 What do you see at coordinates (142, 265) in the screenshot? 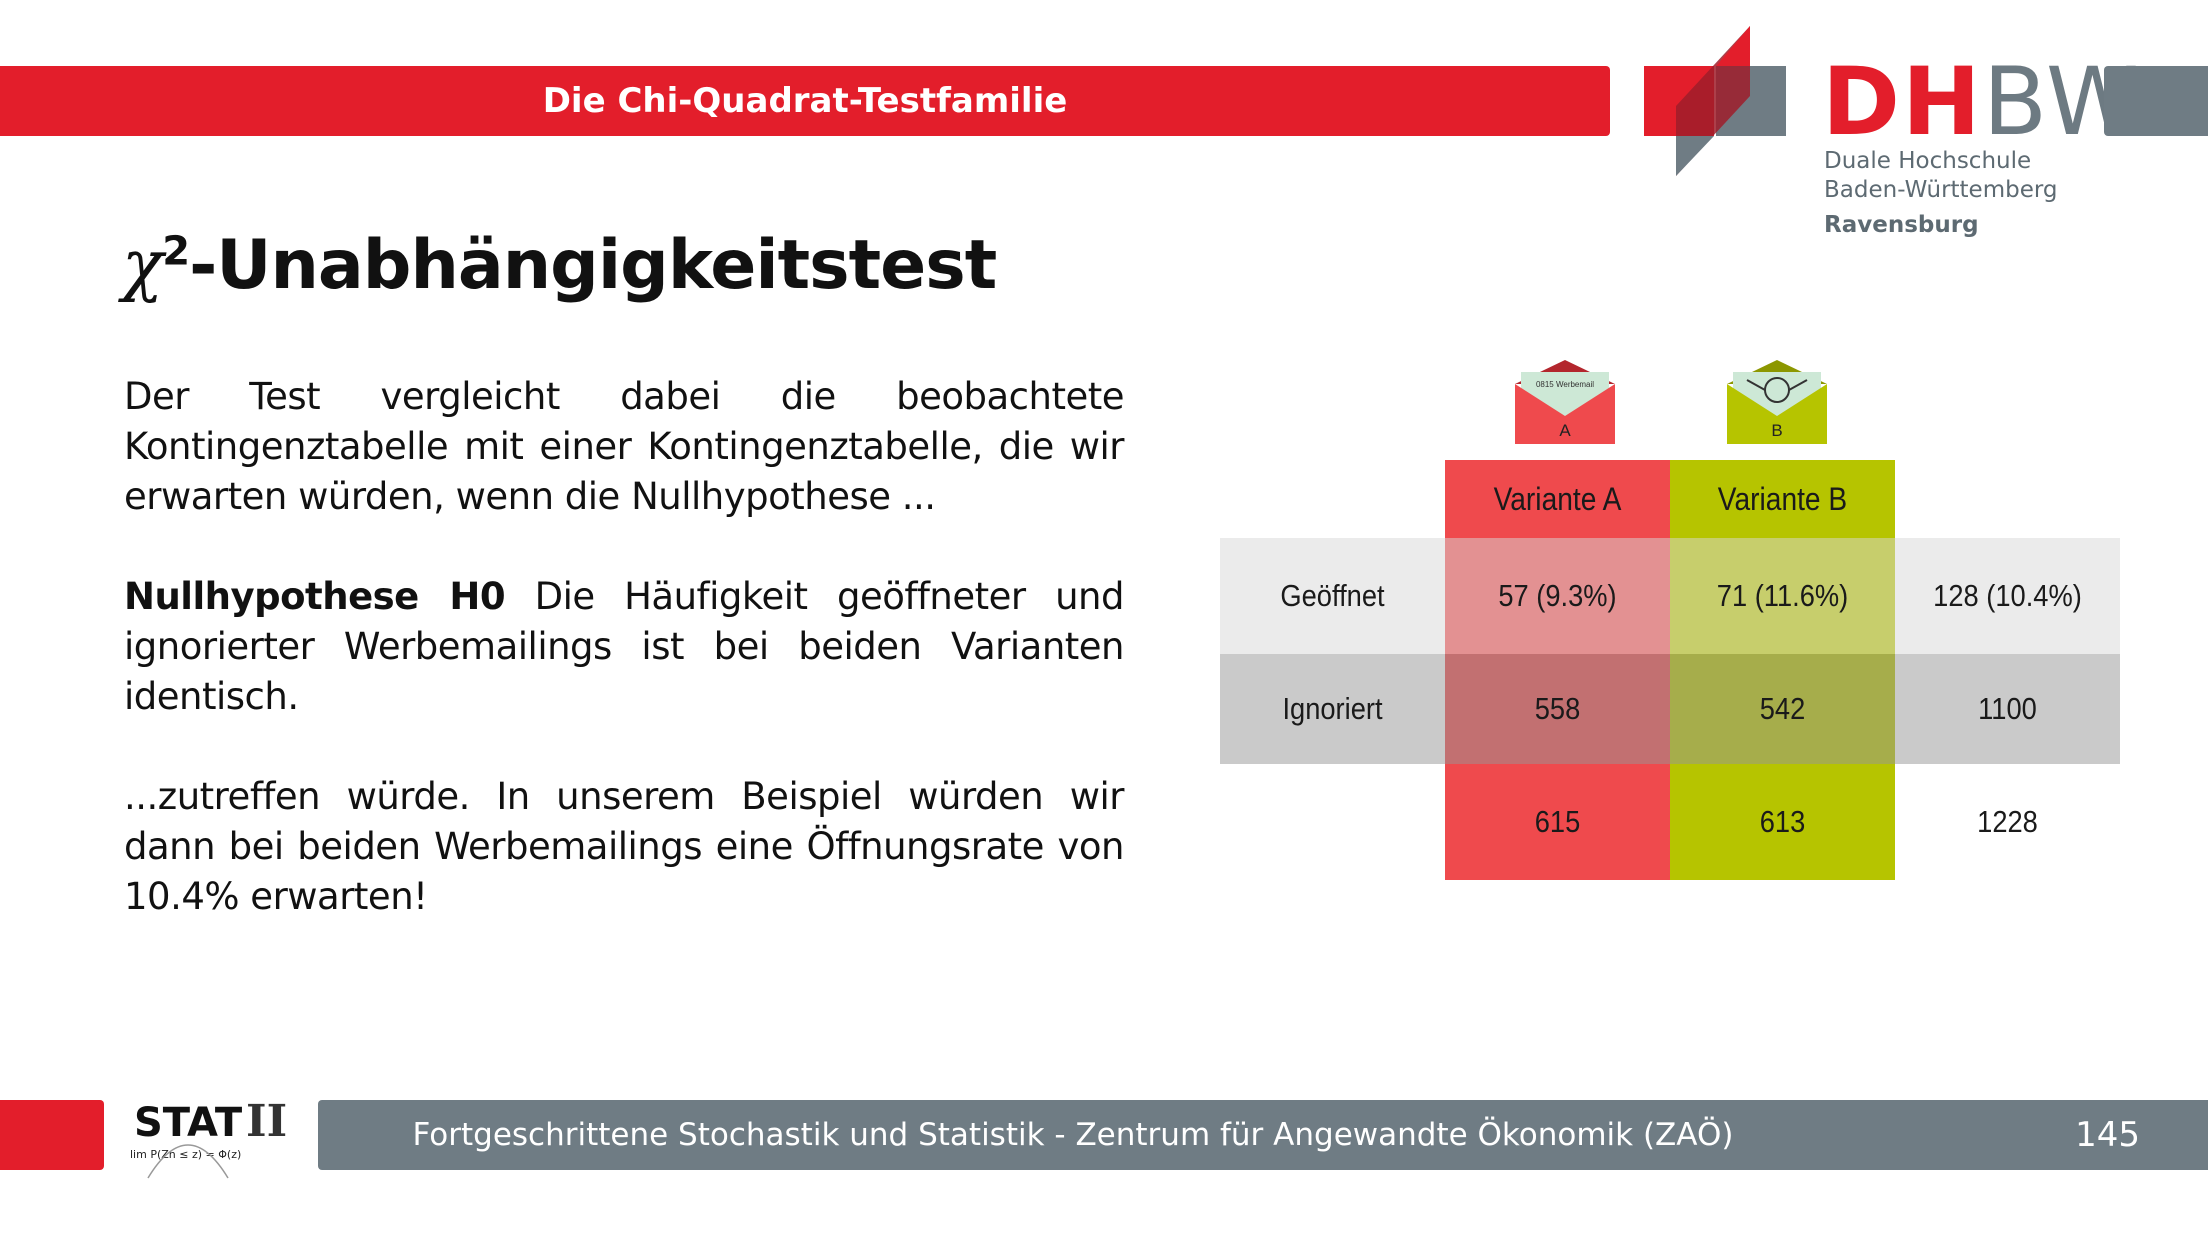
I see `chi-symbol: χ` at bounding box center [142, 265].